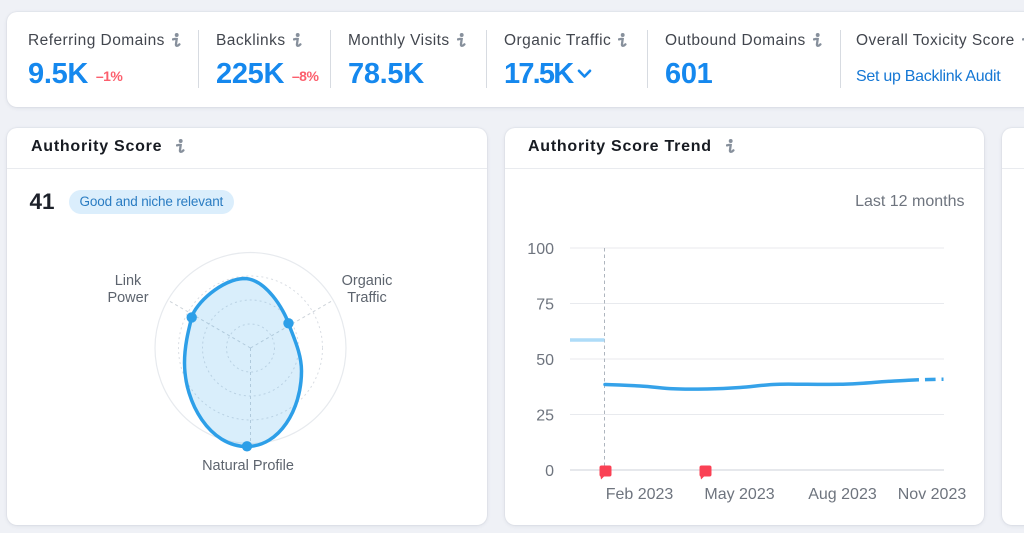  What do you see at coordinates (545, 360) in the screenshot?
I see `svg-text: 50` at bounding box center [545, 360].